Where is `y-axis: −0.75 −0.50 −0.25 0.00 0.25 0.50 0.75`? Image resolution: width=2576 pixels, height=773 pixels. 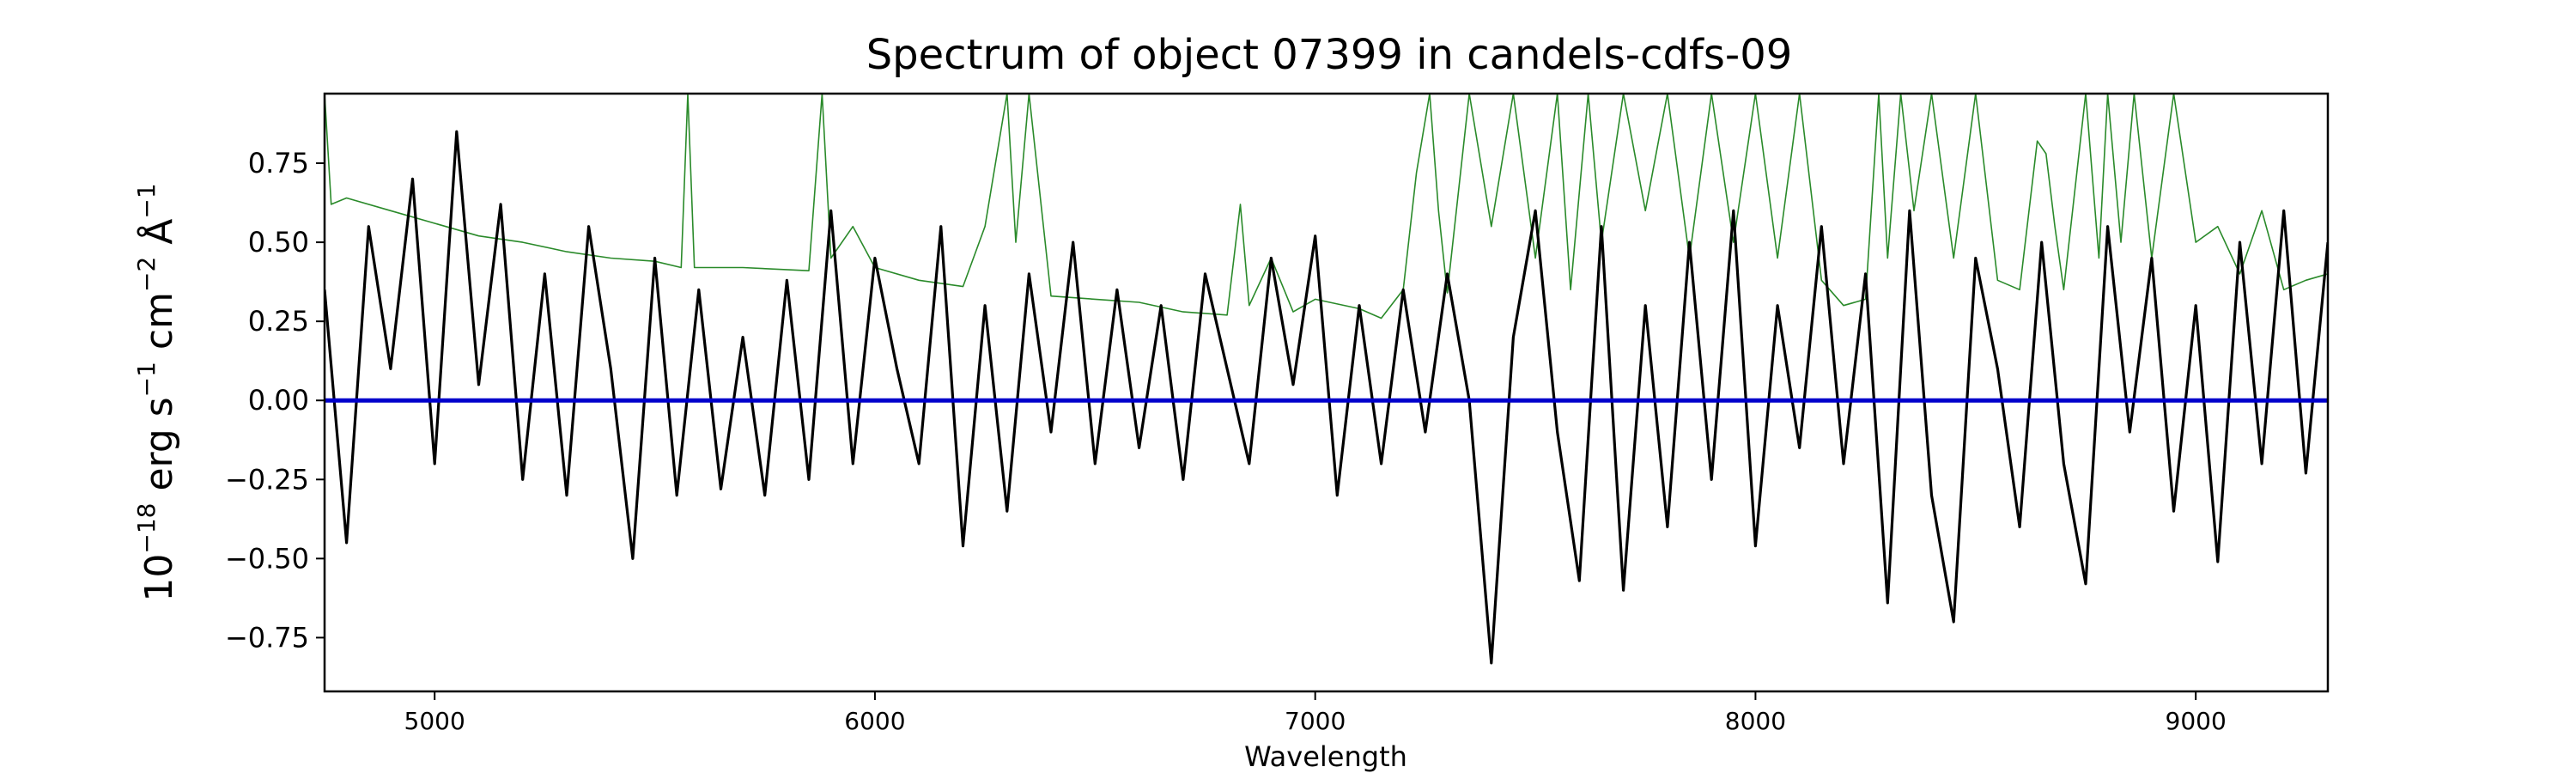
y-axis: −0.75 −0.50 −0.25 0.00 0.25 0.50 0.75 is located at coordinates (275, 400).